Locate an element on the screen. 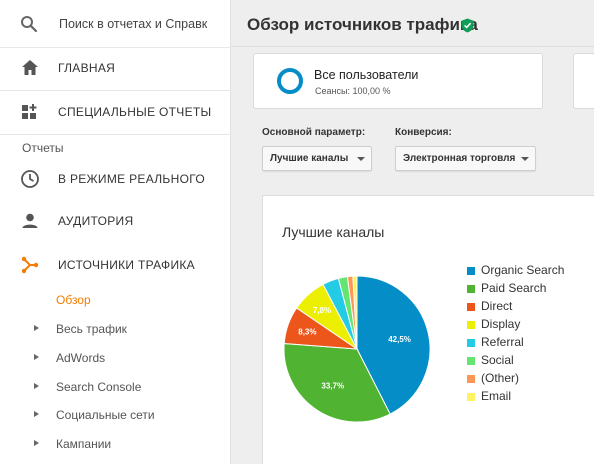  sidebar-item-home: ГЛАВНАЯ is located at coordinates (115, 68).